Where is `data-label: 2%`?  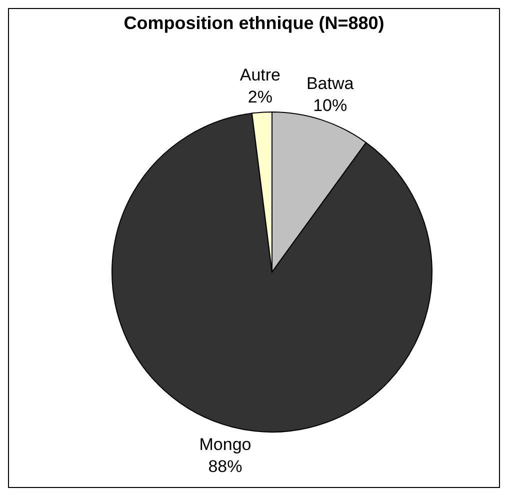 data-label: 2% is located at coordinates (260, 96).